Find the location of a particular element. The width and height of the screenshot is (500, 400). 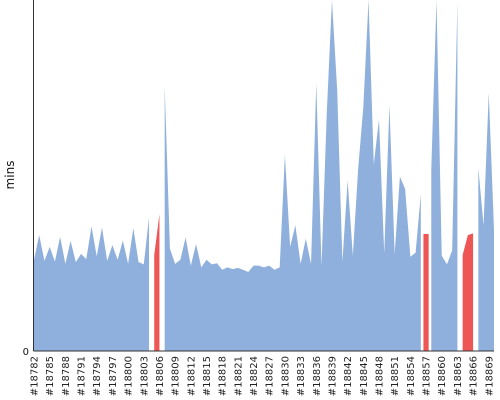

x-tick-label: #18818 is located at coordinates (223, 376).